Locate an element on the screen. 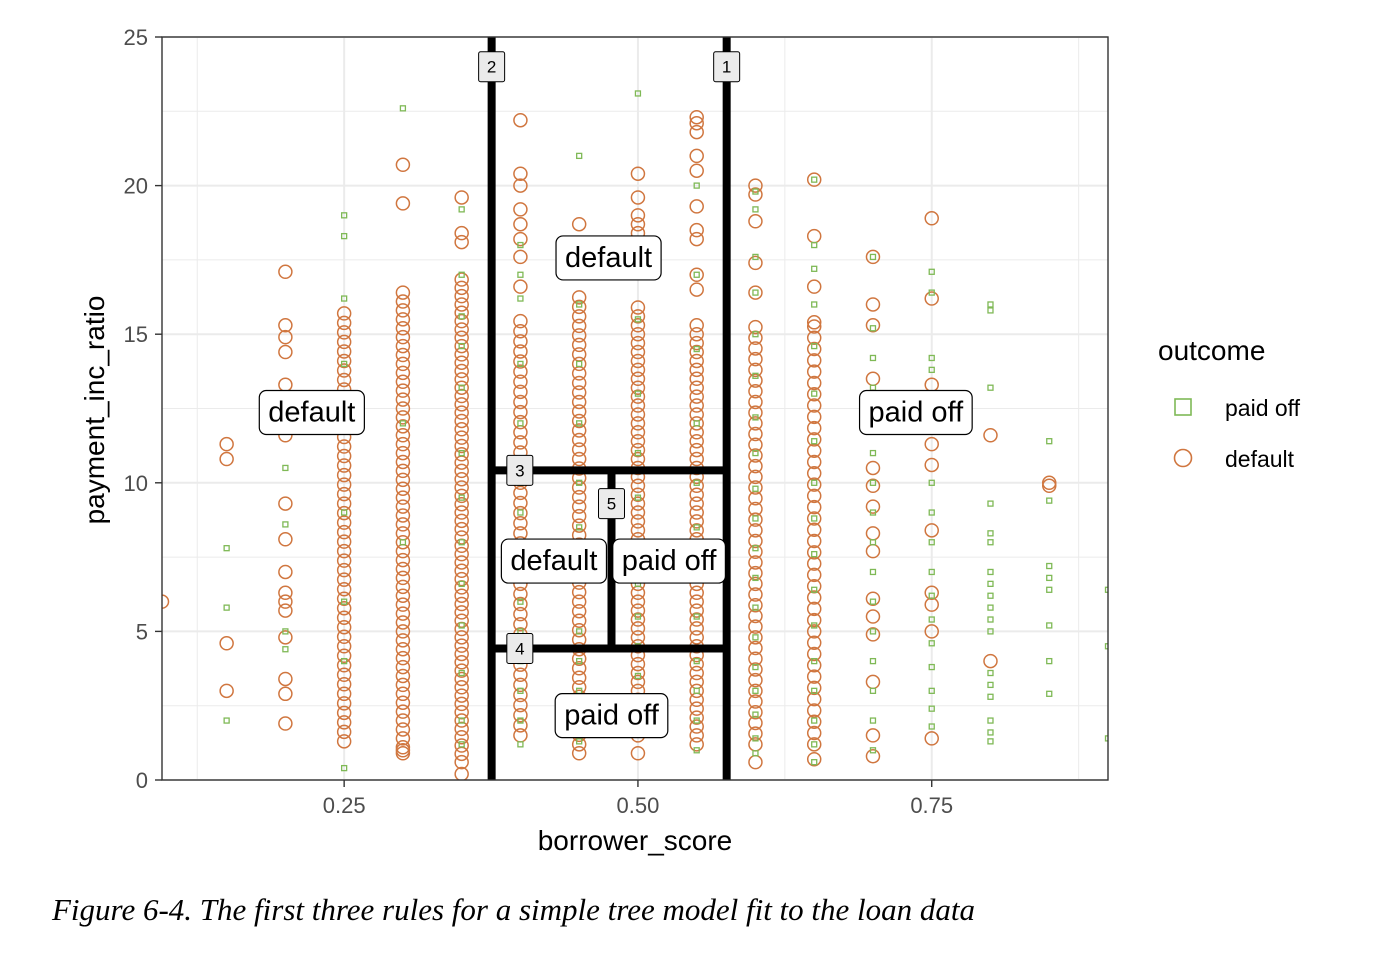  region-label-text: default is located at coordinates (311, 412).